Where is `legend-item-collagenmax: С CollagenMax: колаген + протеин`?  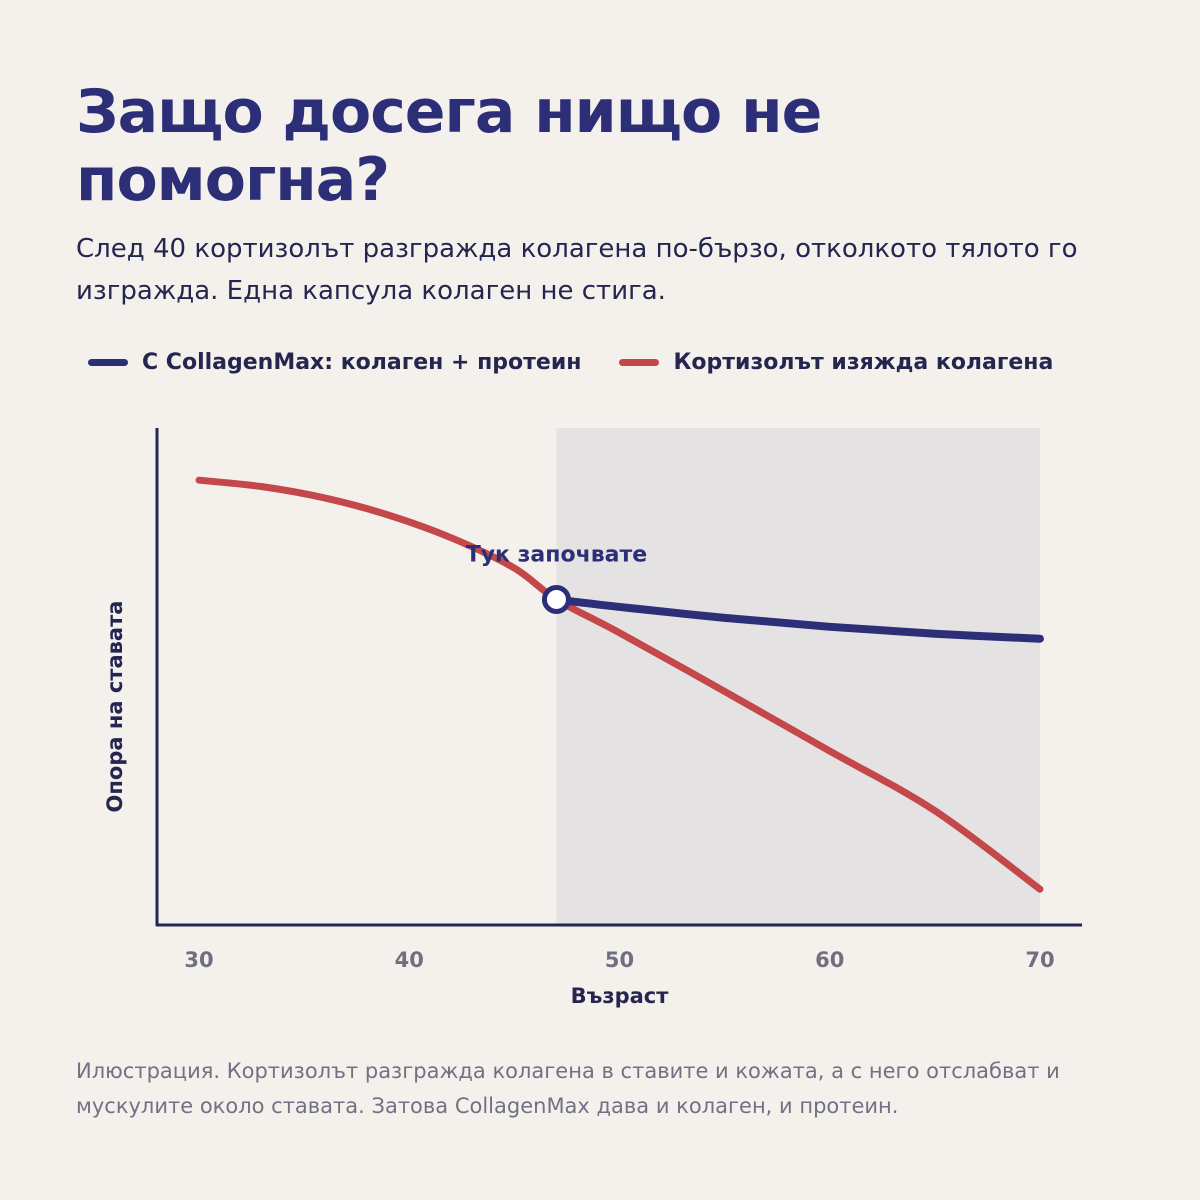
legend-item-collagenmax: С CollagenMax: колаген + протеин is located at coordinates (334, 362).